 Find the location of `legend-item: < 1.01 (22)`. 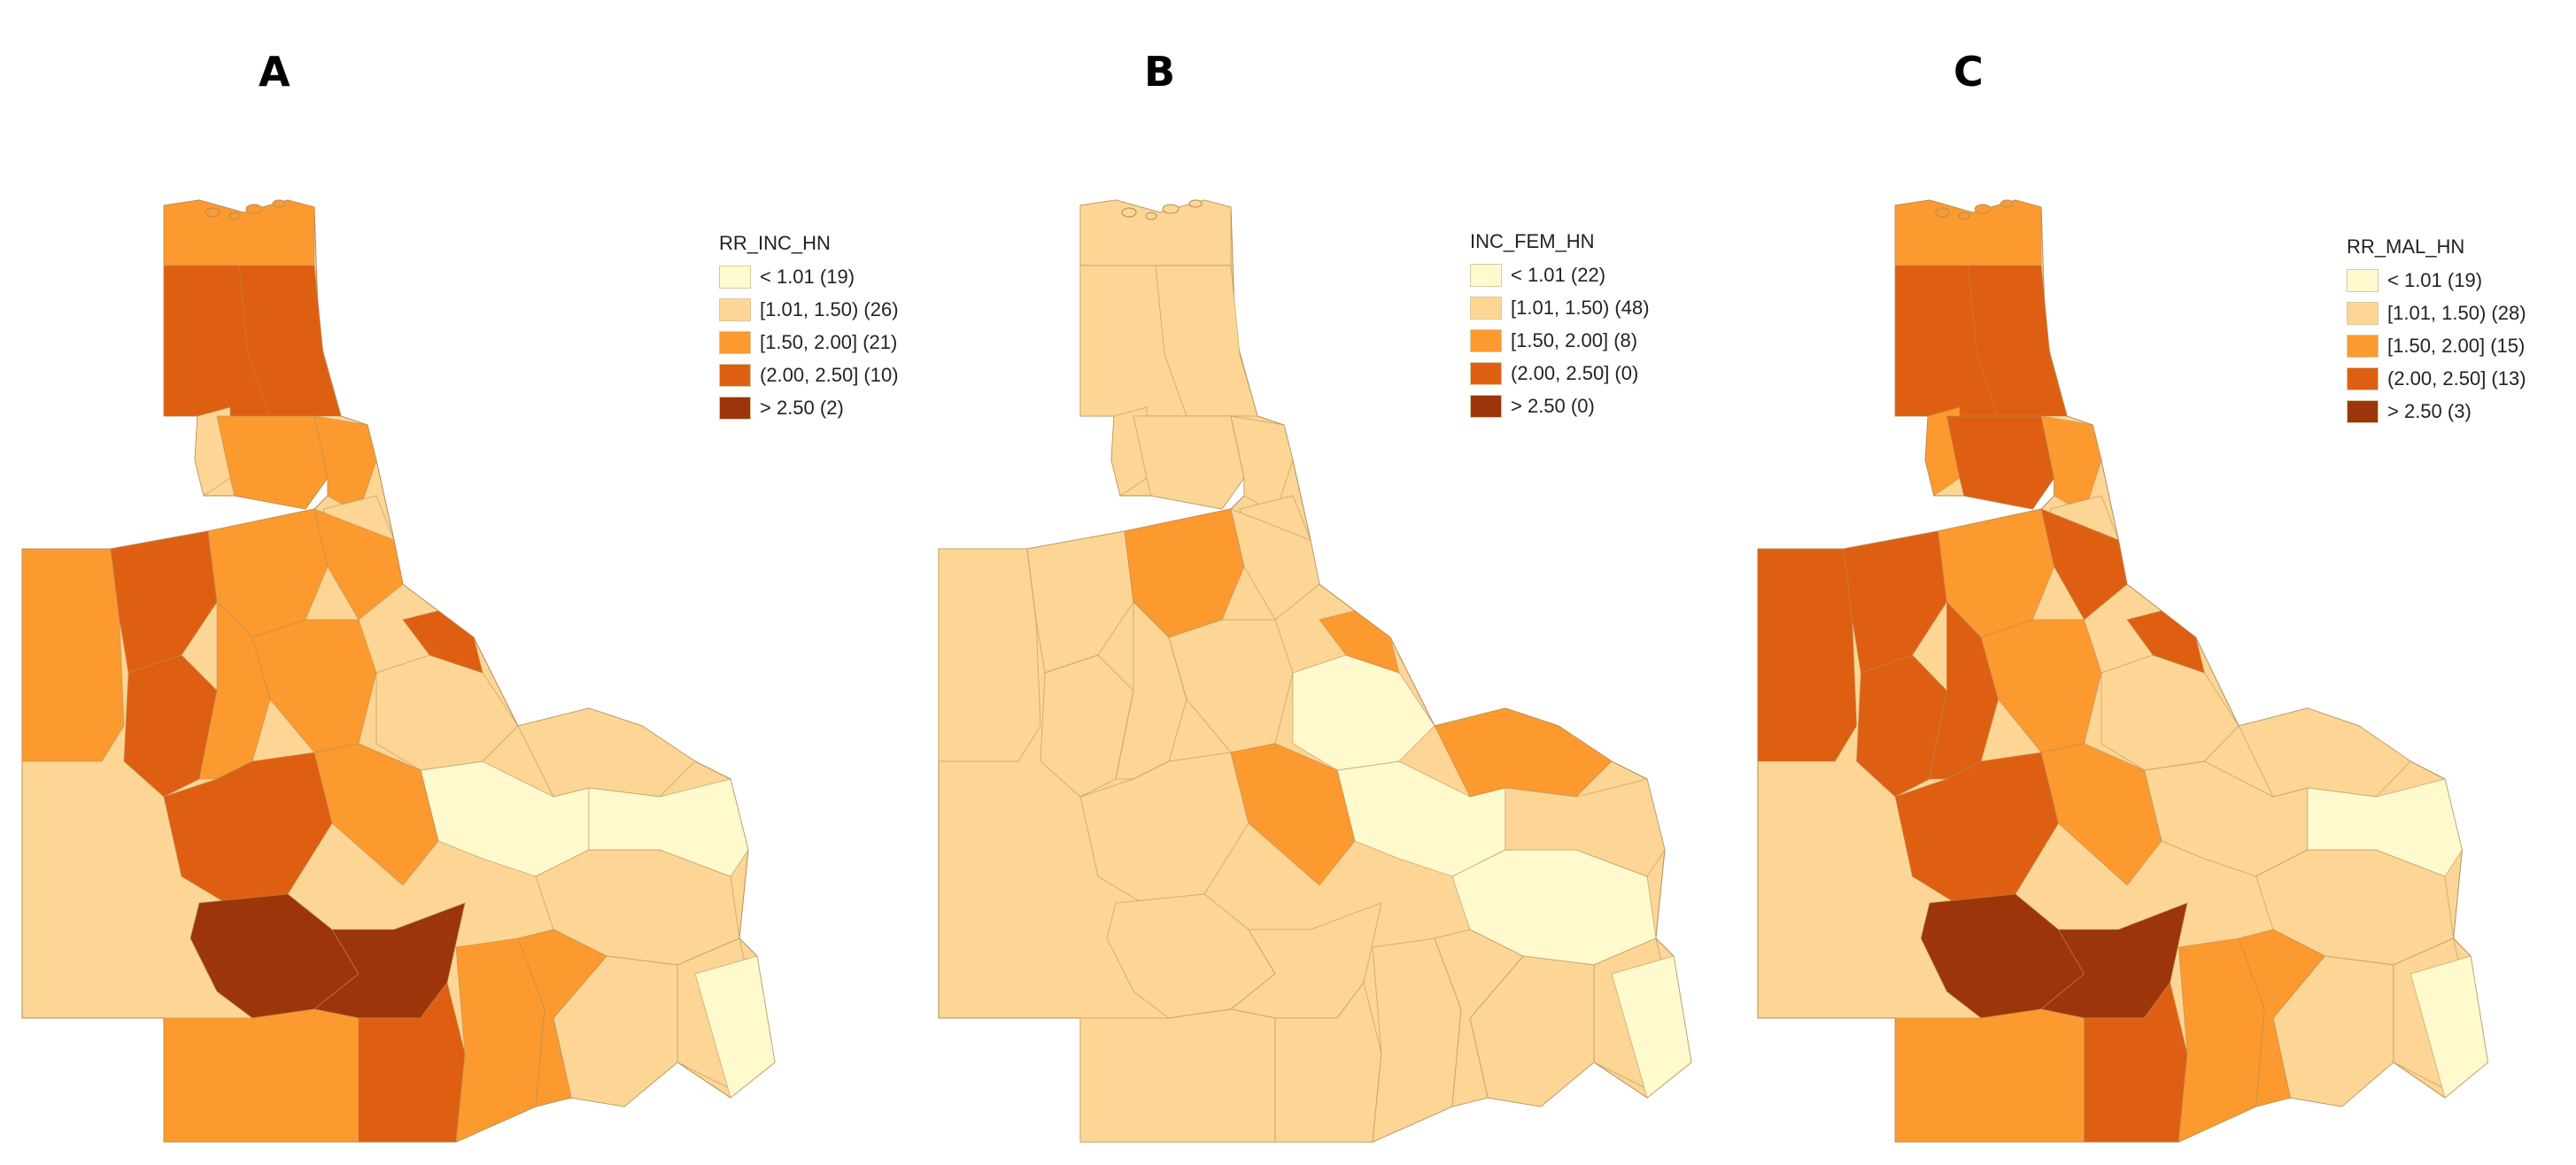

legend-item: < 1.01 (22) is located at coordinates (1560, 274).